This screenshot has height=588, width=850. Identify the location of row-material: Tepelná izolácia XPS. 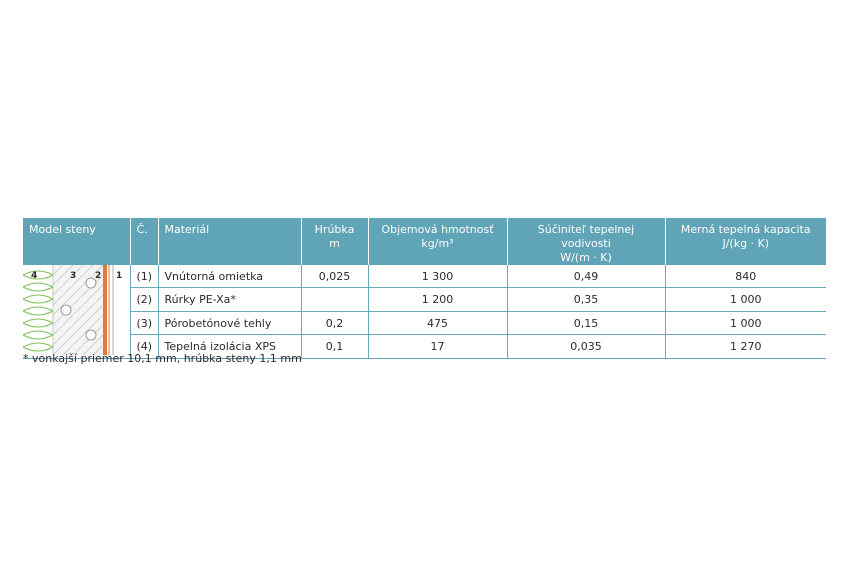
(229, 346).